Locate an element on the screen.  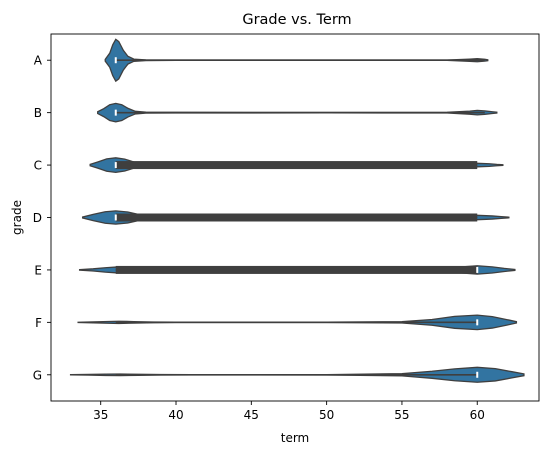
x-tick-label: 40 is located at coordinates (175, 415).